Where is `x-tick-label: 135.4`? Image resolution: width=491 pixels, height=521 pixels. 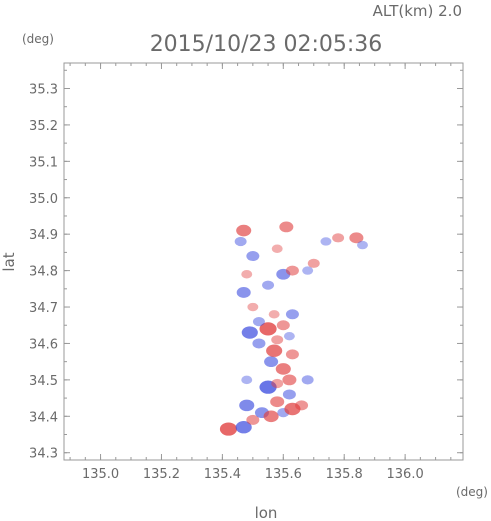
x-tick-label: 135.4 is located at coordinates (222, 474).